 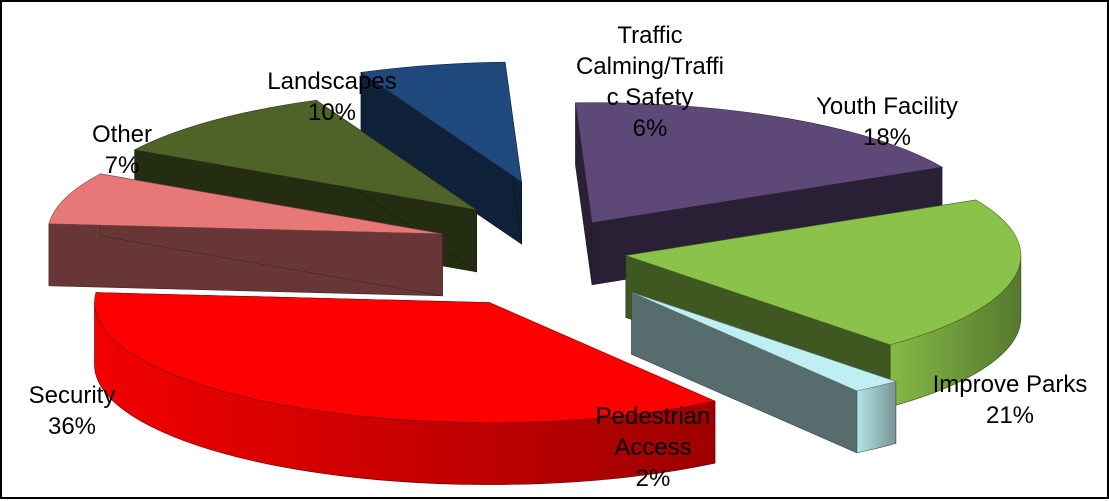 I want to click on slice-label-line: 6%, so click(x=650, y=128).